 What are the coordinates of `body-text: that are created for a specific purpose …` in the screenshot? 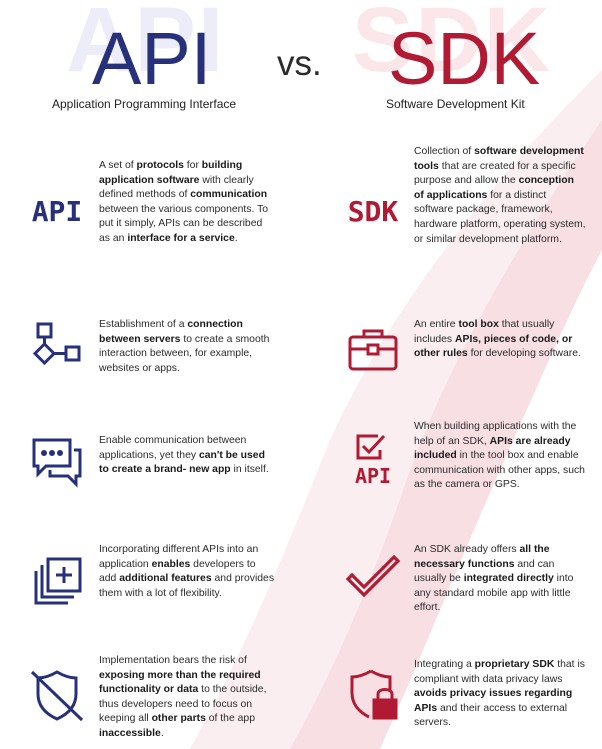 It's located at (495, 173).